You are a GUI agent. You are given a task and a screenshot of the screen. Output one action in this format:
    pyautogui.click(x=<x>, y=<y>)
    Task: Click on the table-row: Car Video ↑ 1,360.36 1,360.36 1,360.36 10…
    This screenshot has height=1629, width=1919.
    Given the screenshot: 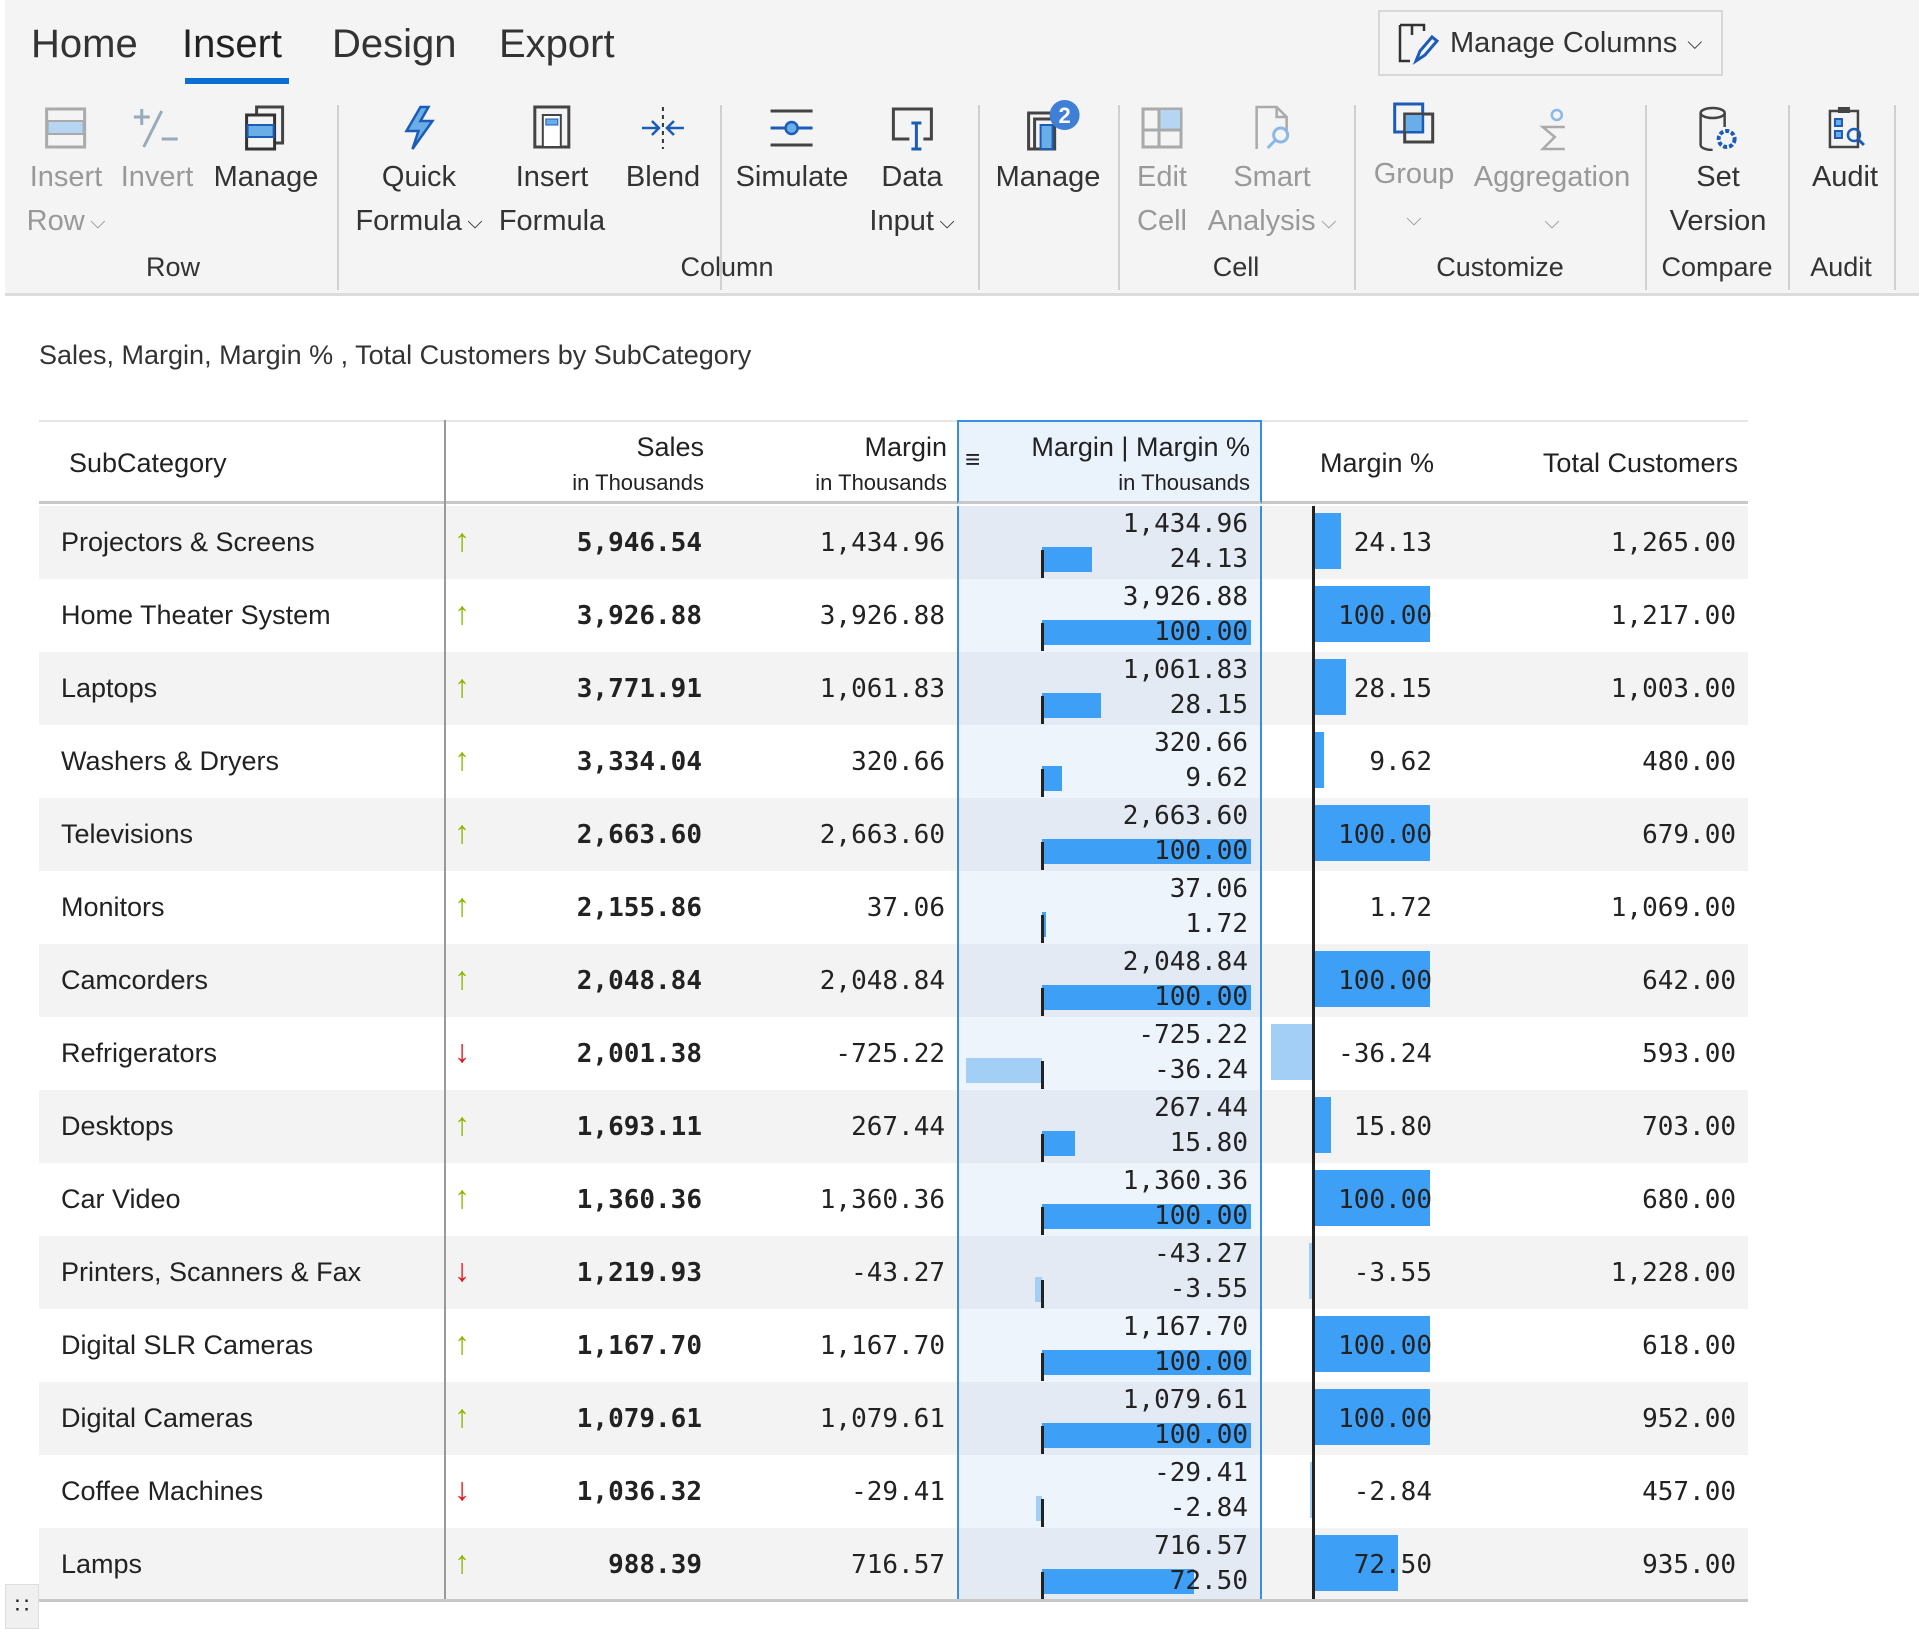 What is the action you would take?
    pyautogui.click(x=893, y=1199)
    